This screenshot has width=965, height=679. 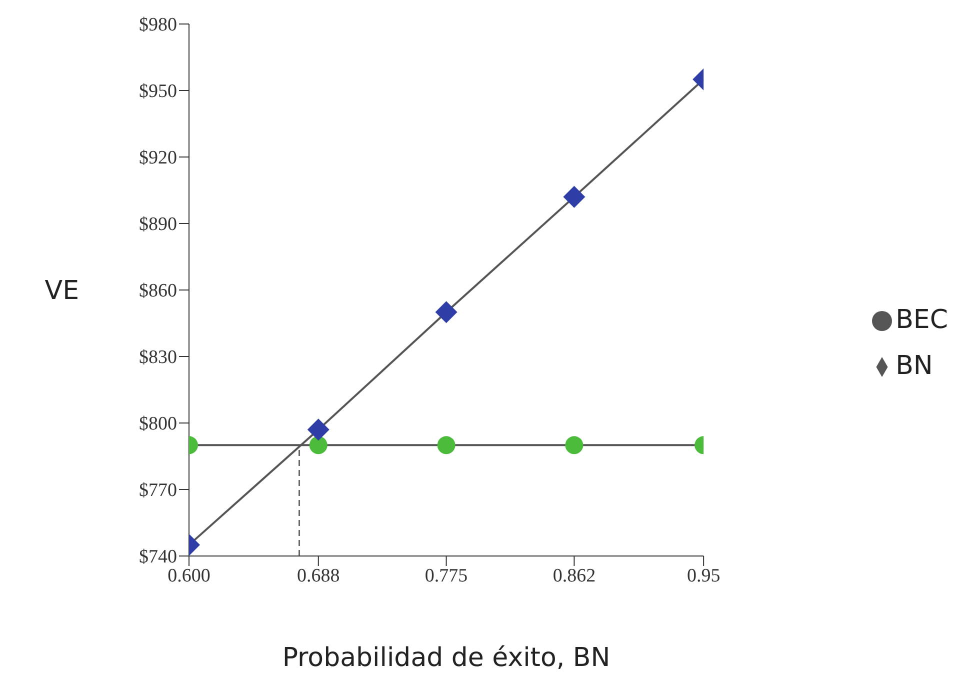 What do you see at coordinates (189, 575) in the screenshot?
I see `x-tick-label: 0.600` at bounding box center [189, 575].